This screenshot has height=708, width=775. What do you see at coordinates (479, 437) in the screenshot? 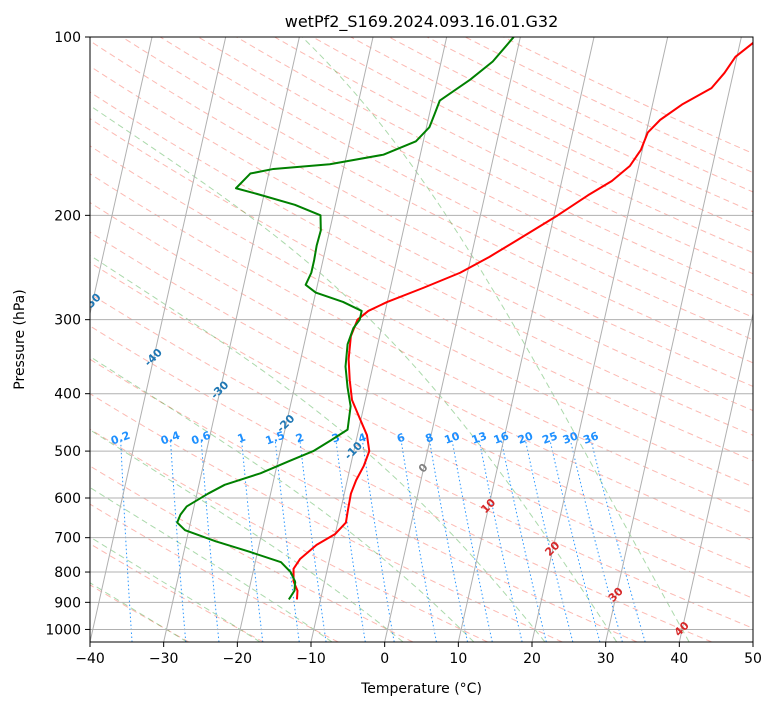
I see `mixing-ratio-label: 13` at bounding box center [479, 437].